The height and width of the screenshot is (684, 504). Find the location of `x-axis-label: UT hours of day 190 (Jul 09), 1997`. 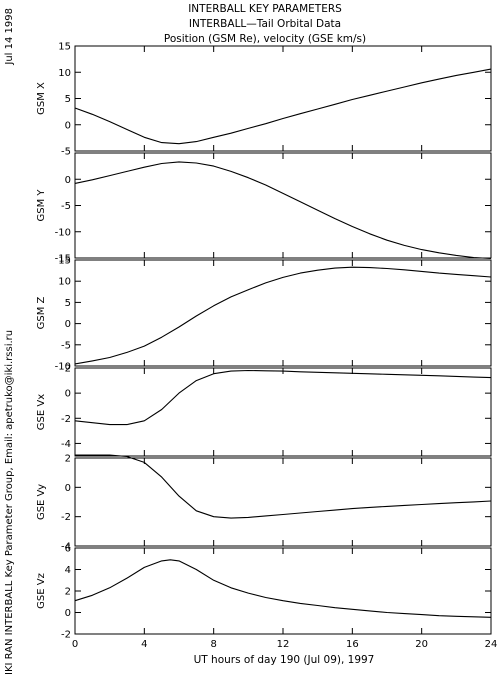

x-axis-label: UT hours of day 190 (Jul 09), 1997 is located at coordinates (284, 660).